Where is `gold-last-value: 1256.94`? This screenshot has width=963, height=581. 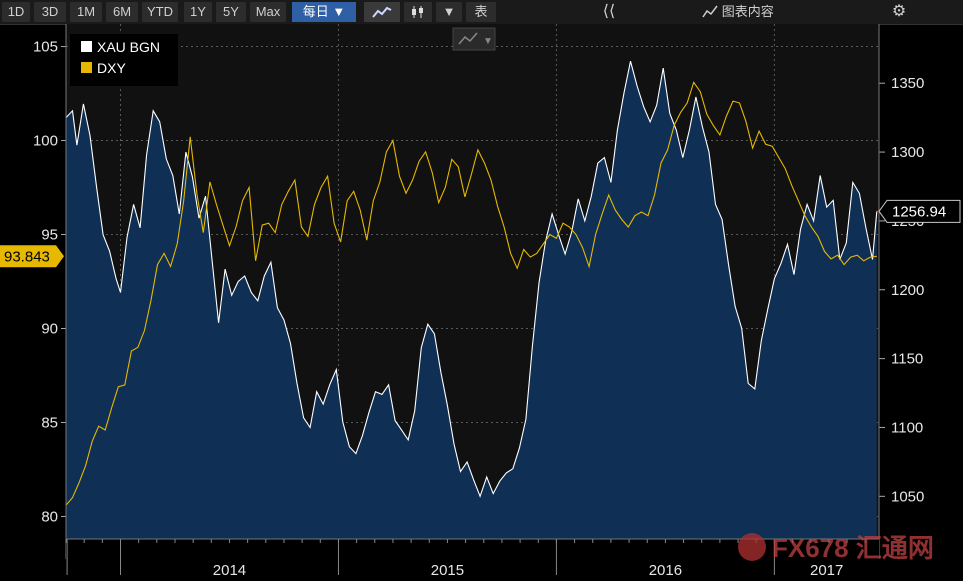 gold-last-value: 1256.94 is located at coordinates (919, 211).